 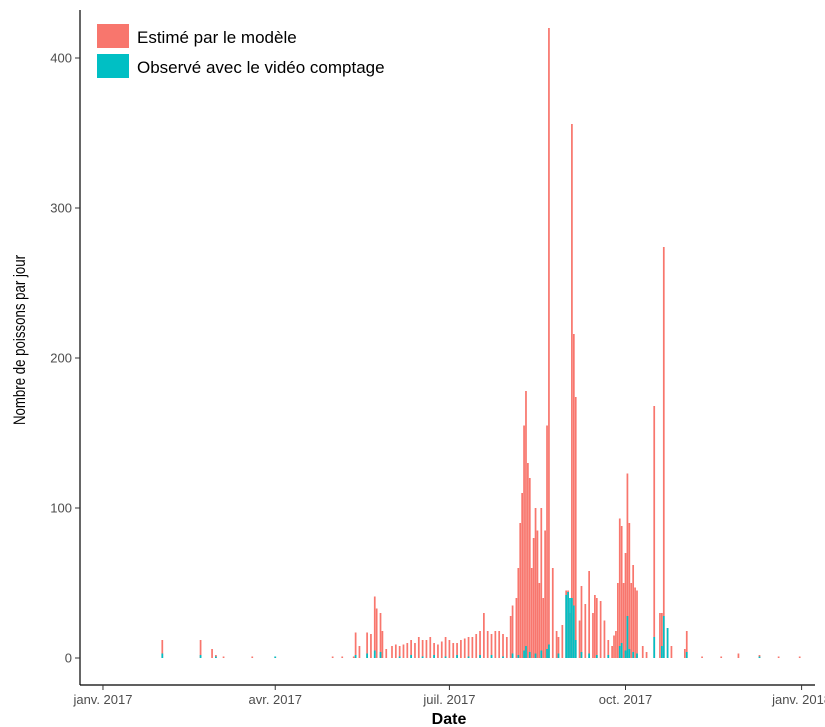 I want to click on legend-swatch-video, so click(x=113, y=66).